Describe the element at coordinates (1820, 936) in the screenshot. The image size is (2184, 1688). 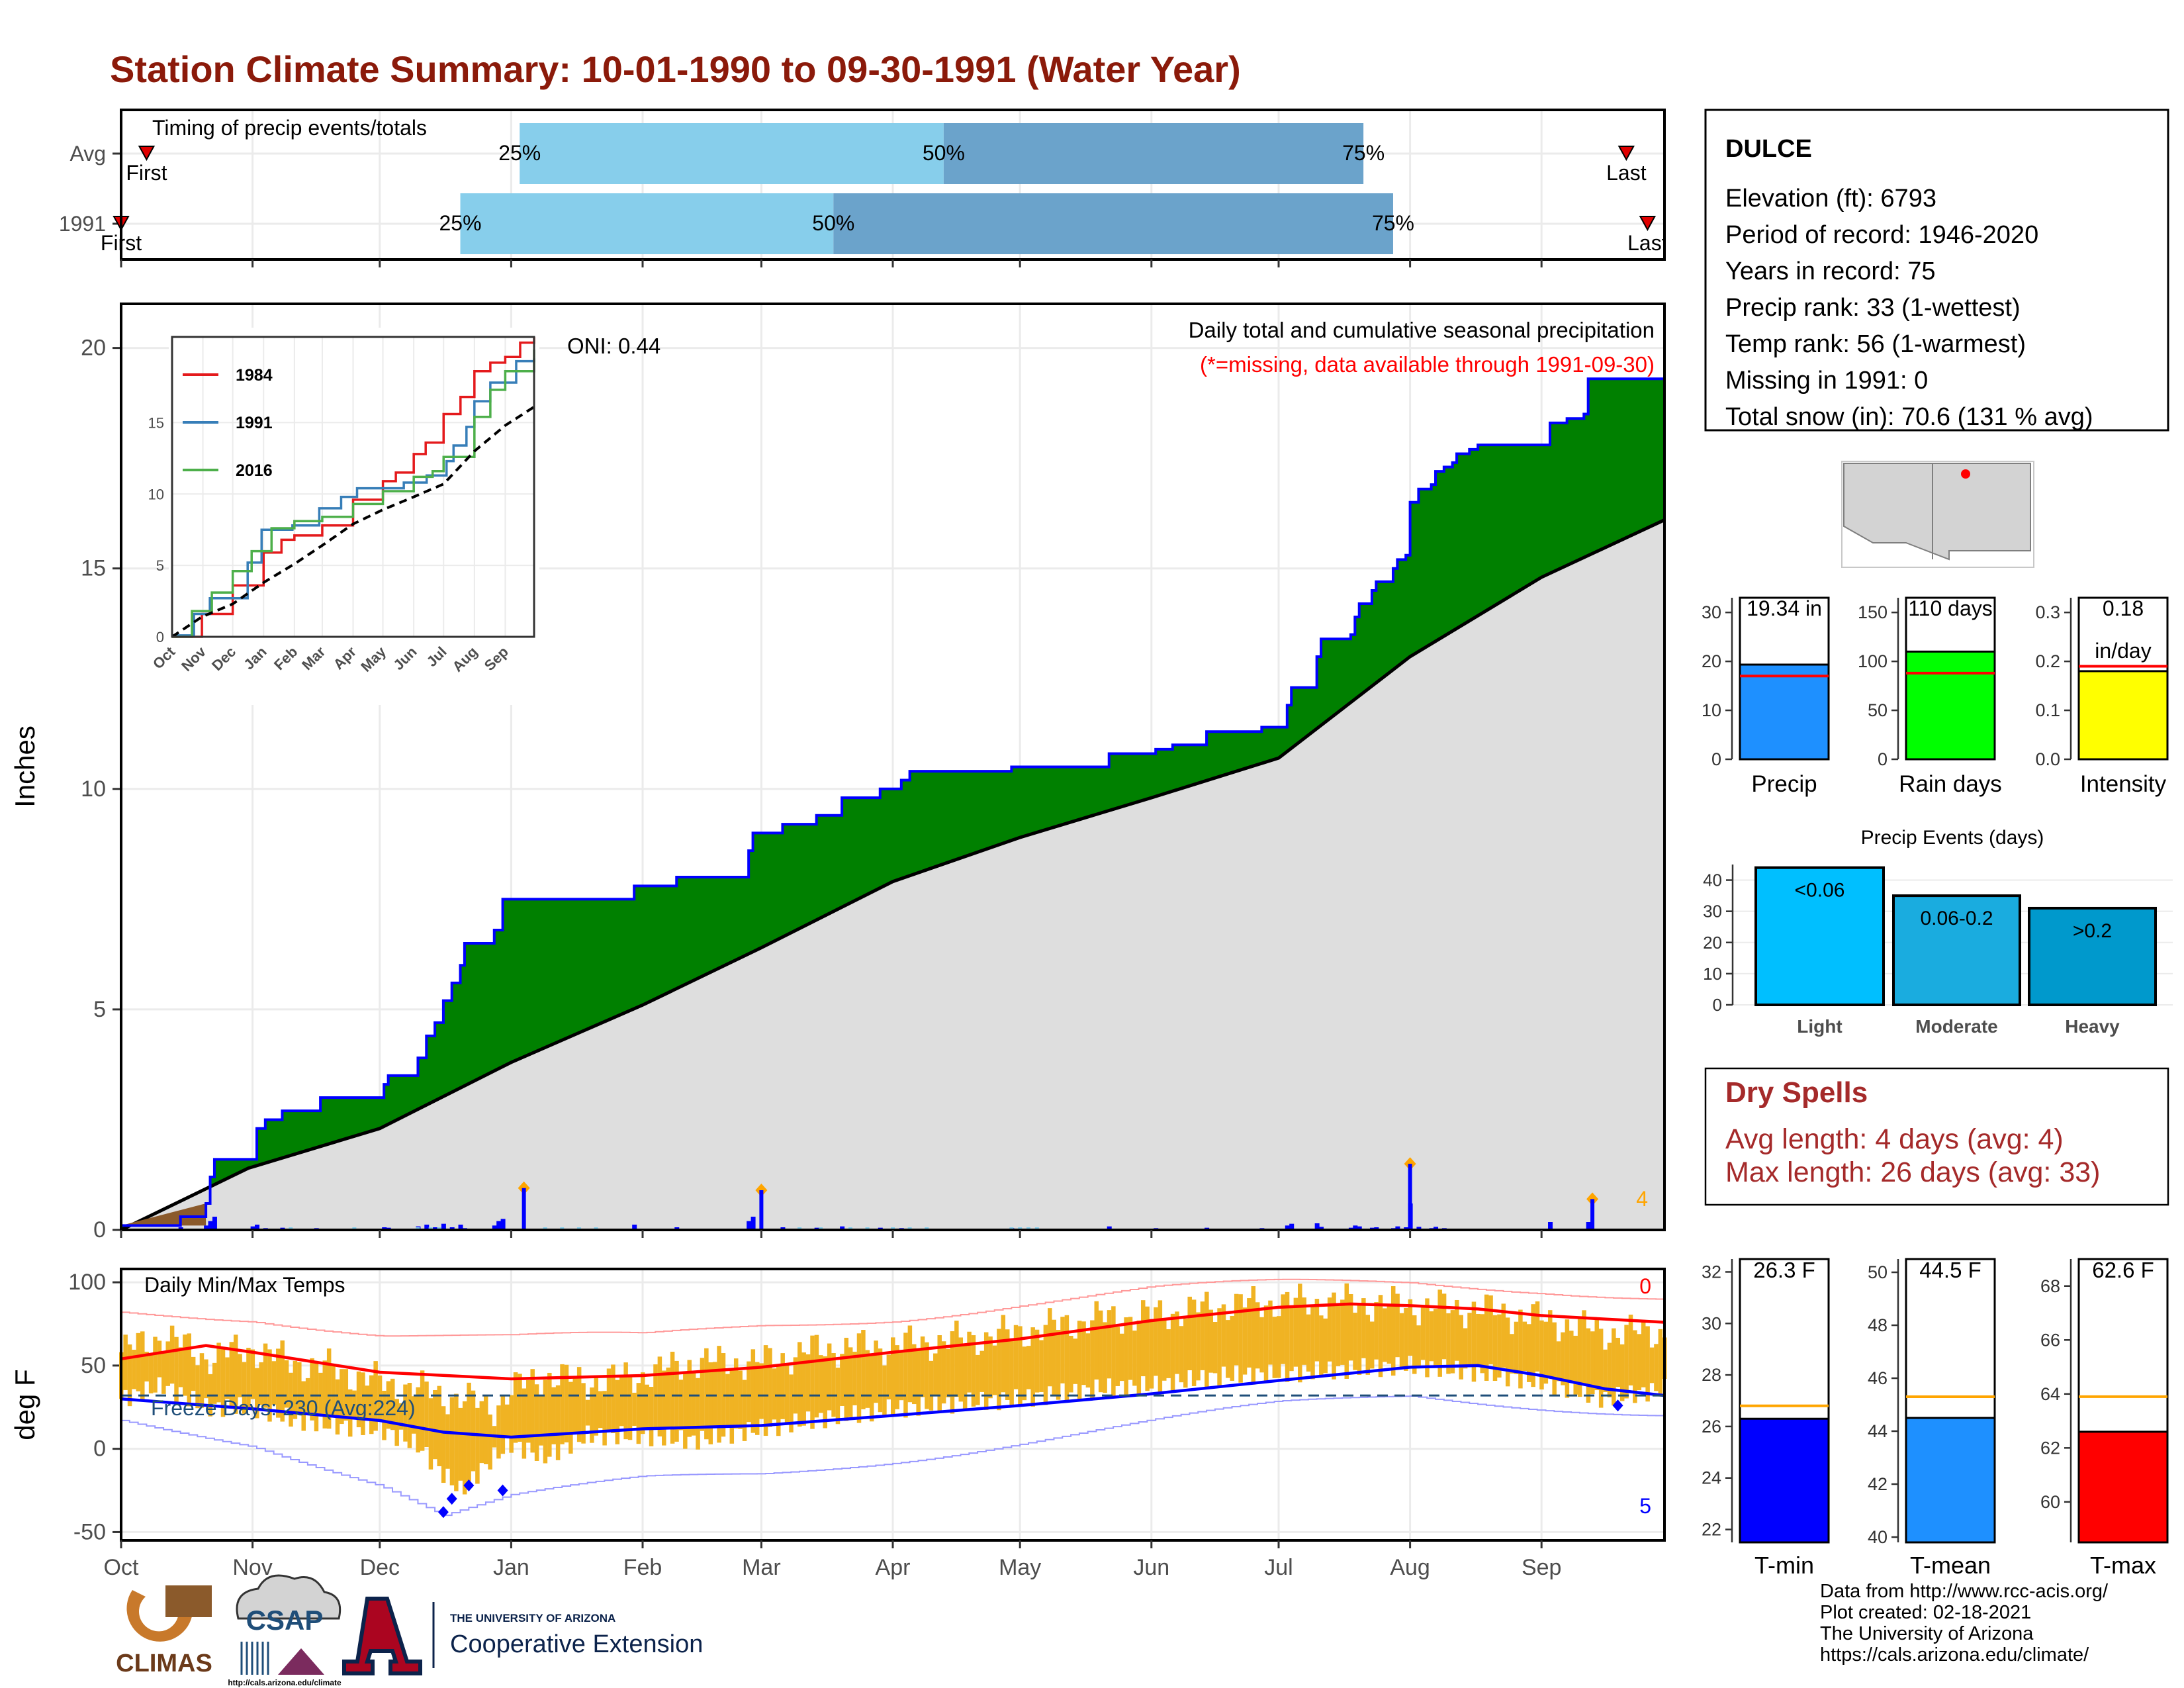
I see `event-bar` at that location.